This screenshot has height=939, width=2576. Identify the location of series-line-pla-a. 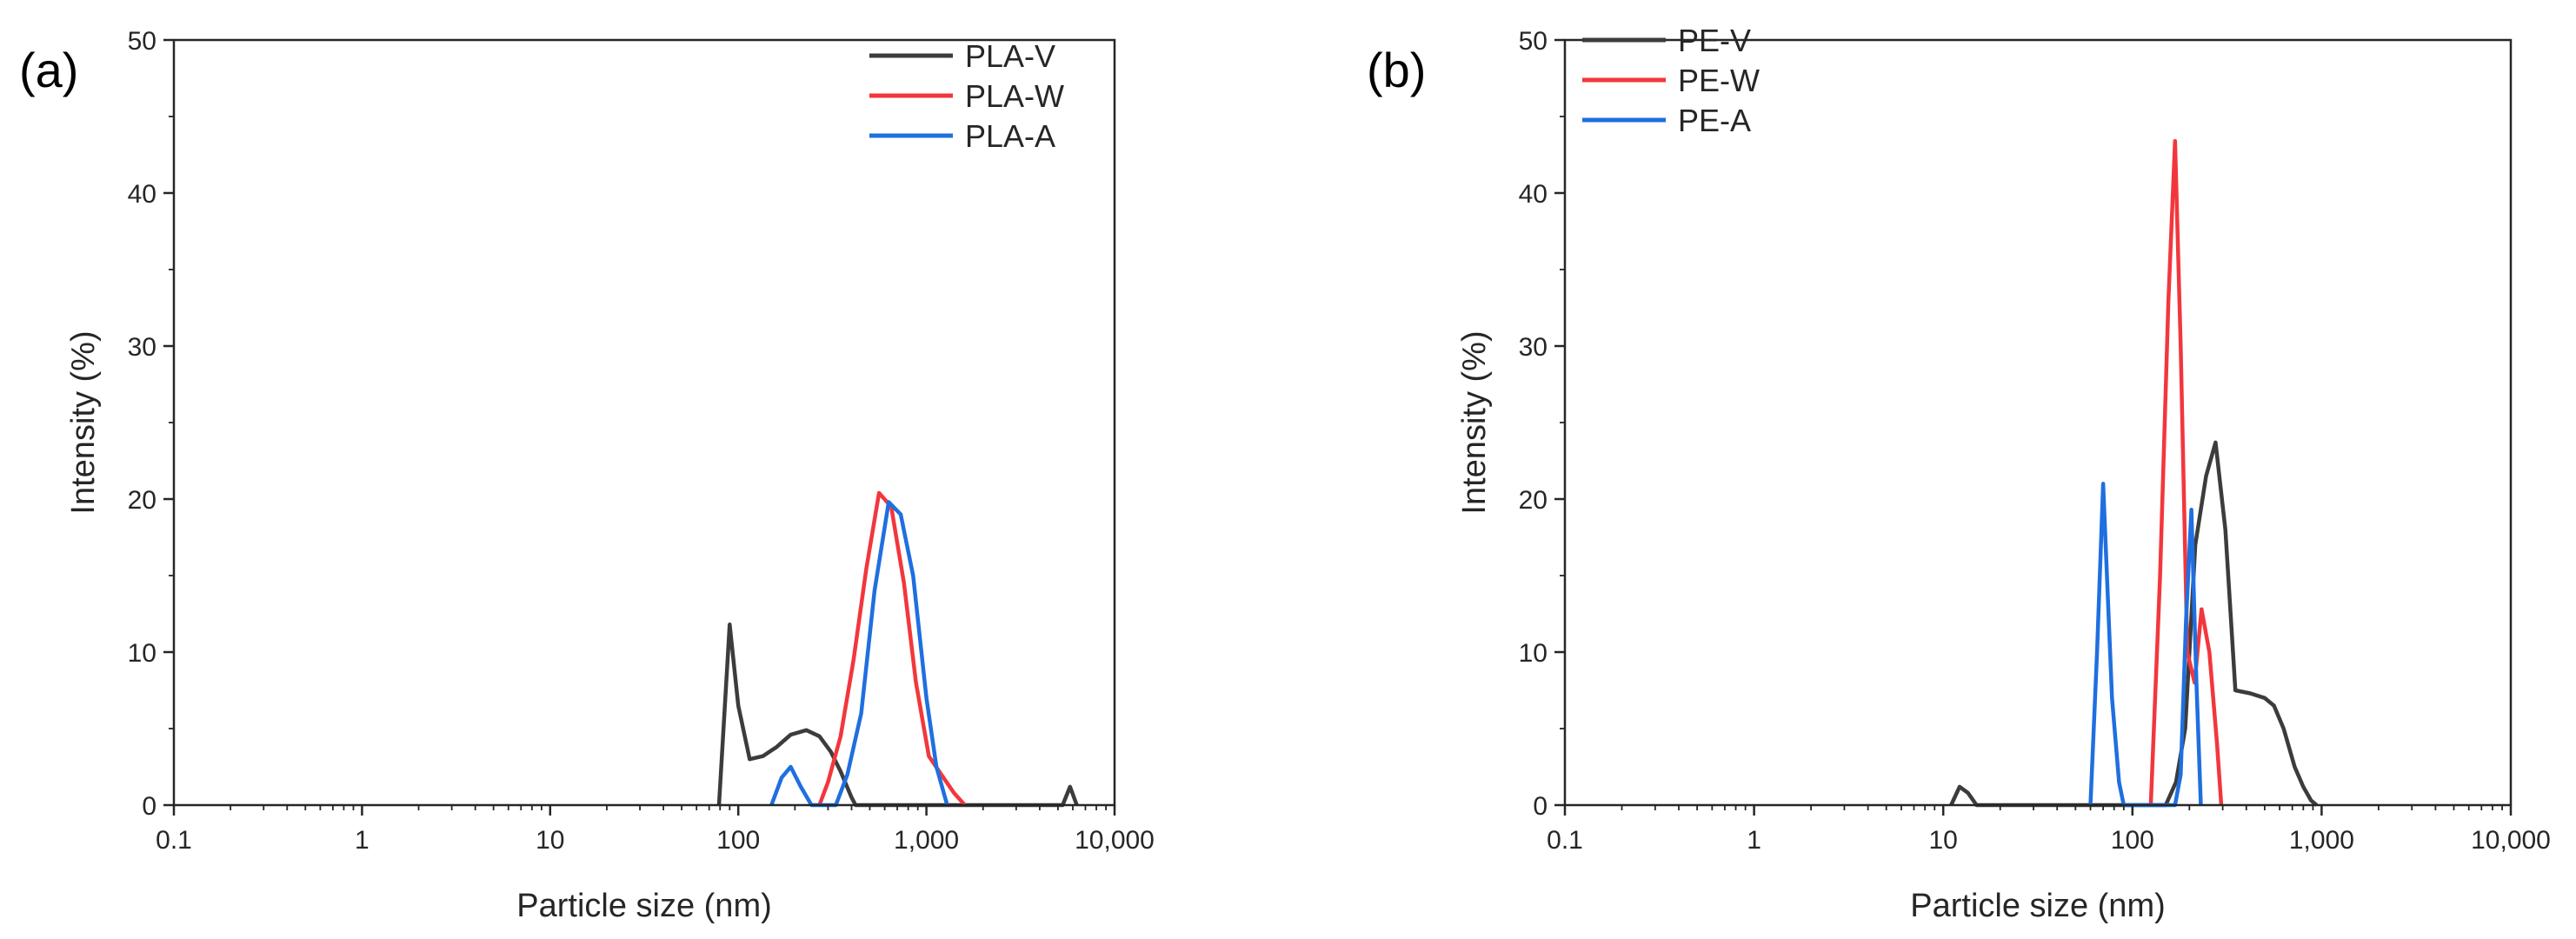
(859, 654).